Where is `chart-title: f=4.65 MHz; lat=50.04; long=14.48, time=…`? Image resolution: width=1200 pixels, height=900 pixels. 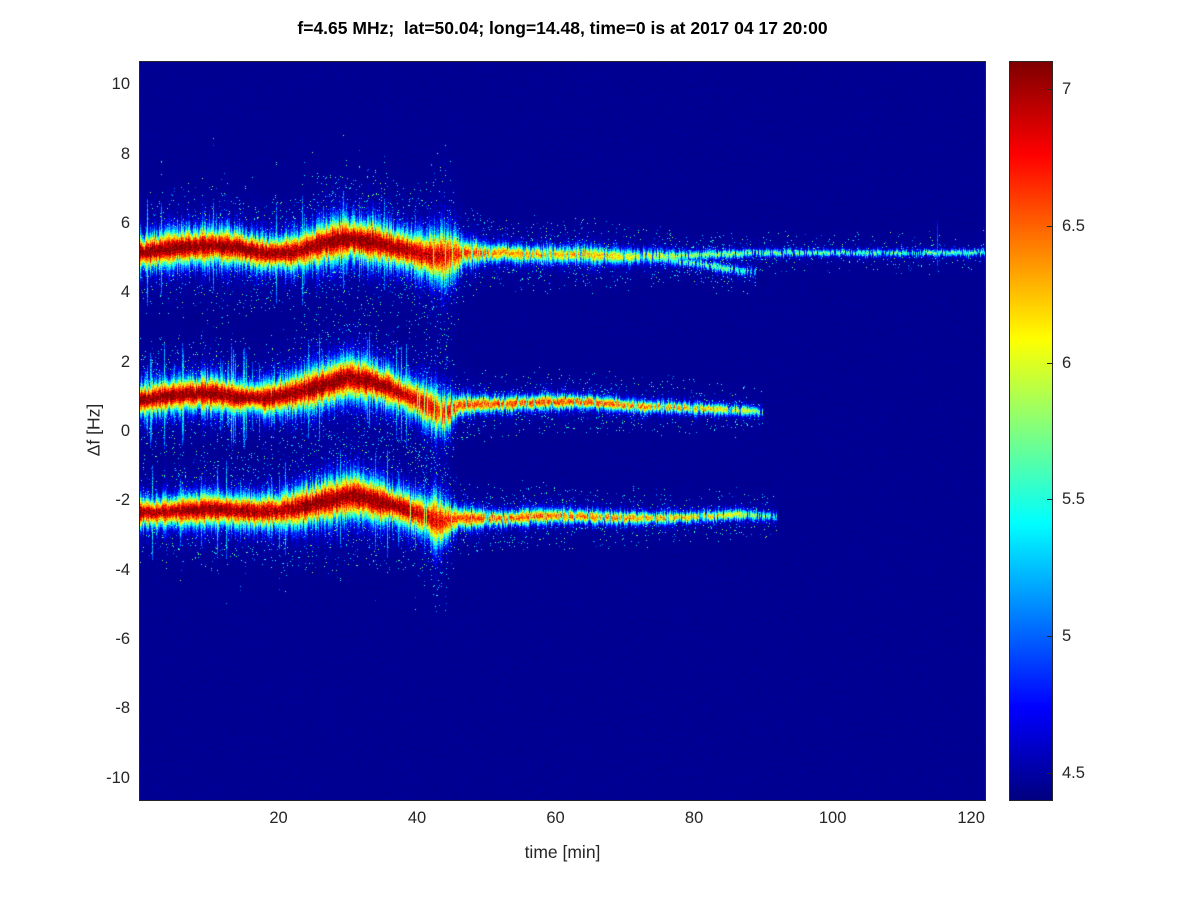
chart-title: f=4.65 MHz; lat=50.04; long=14.48, time=… is located at coordinates (562, 28).